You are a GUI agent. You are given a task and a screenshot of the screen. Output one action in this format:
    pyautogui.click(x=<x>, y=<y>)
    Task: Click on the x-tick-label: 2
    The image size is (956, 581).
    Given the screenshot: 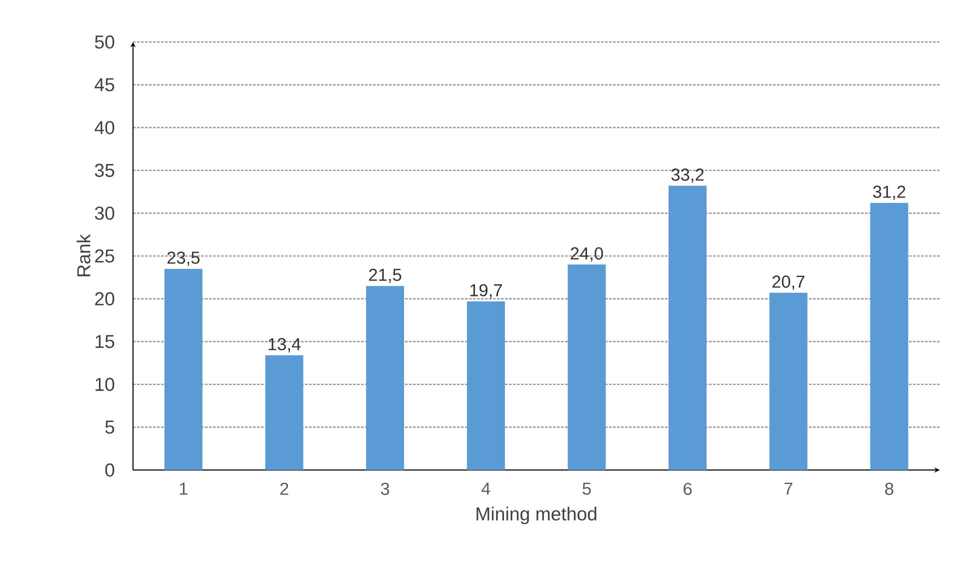 What is the action you would take?
    pyautogui.click(x=284, y=488)
    